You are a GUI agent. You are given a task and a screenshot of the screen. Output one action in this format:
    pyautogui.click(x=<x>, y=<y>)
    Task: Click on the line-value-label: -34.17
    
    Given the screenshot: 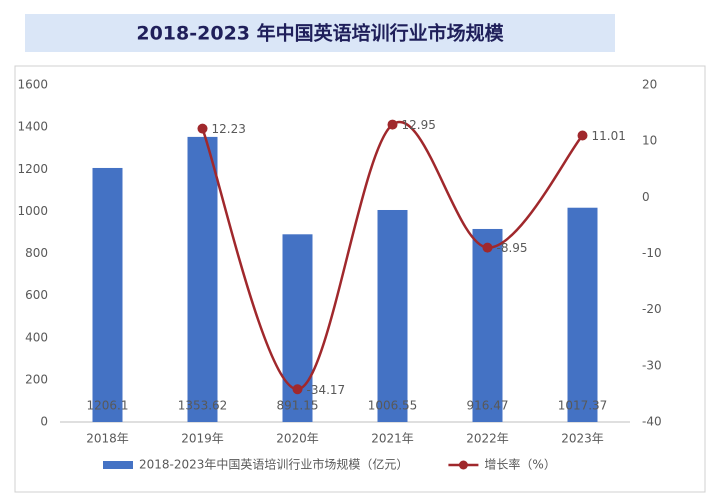 What is the action you would take?
    pyautogui.click(x=326, y=390)
    